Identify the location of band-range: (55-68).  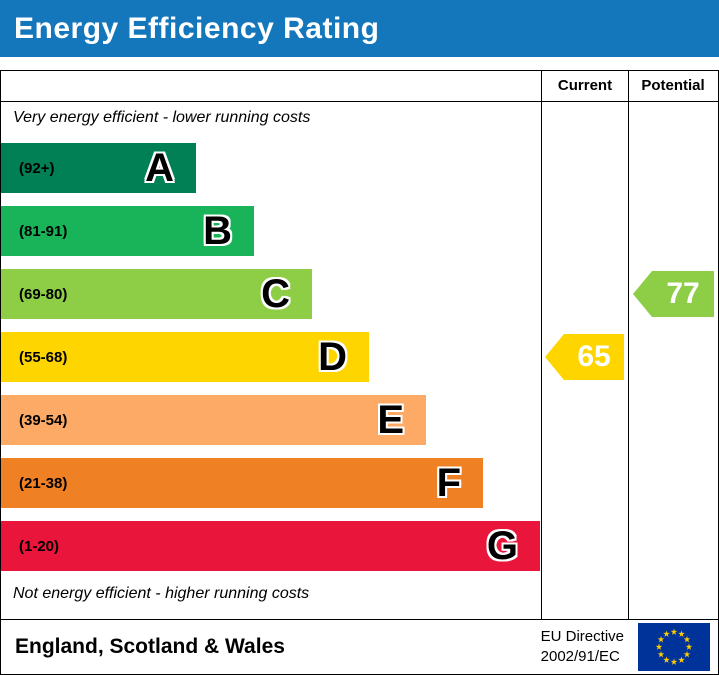
(43, 357).